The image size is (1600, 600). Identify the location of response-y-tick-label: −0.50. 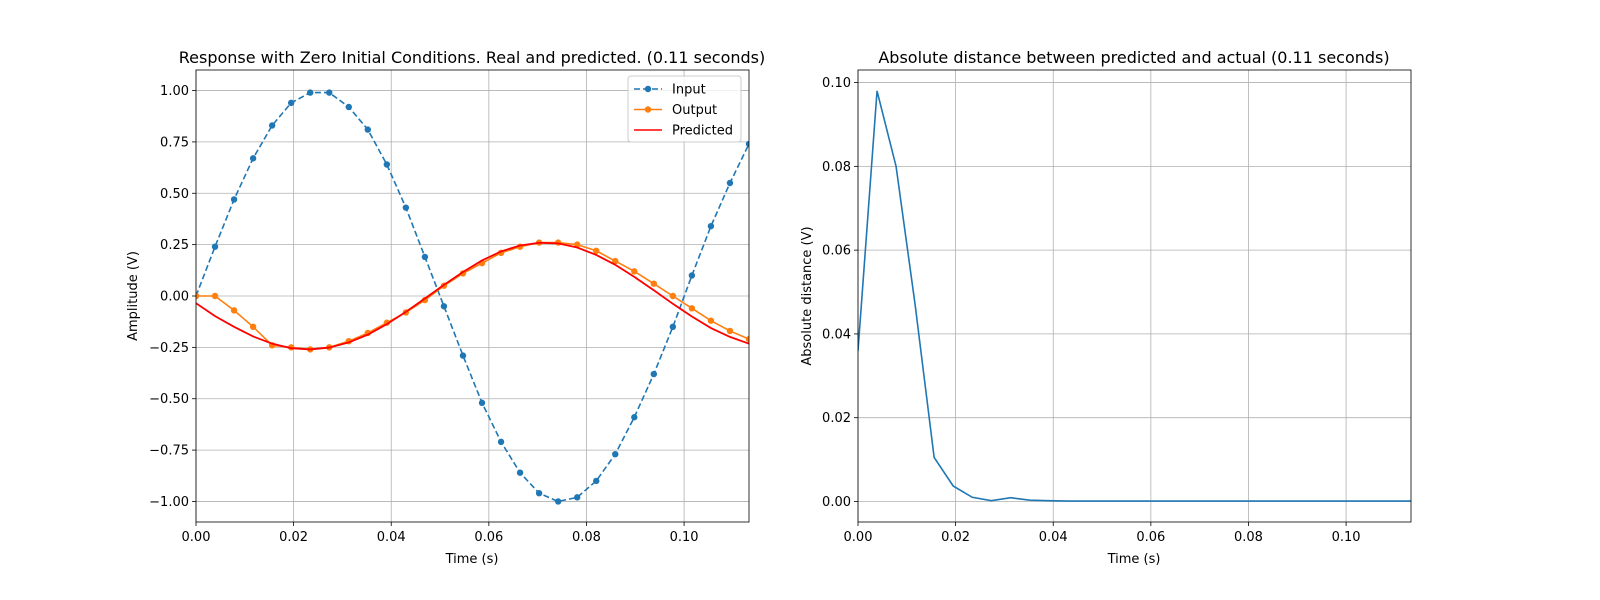
(169, 399).